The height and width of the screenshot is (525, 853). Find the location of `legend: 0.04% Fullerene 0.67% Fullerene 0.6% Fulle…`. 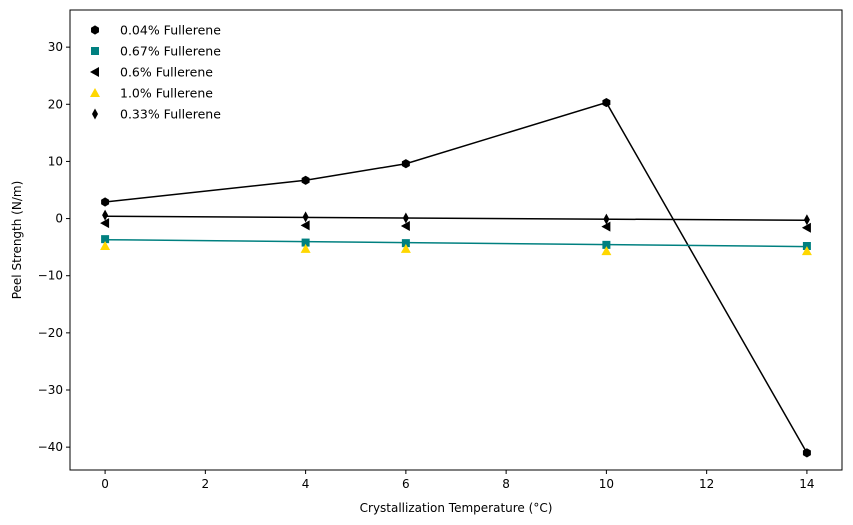

legend: 0.04% Fullerene 0.67% Fullerene 0.6% Fulle… is located at coordinates (155, 72).